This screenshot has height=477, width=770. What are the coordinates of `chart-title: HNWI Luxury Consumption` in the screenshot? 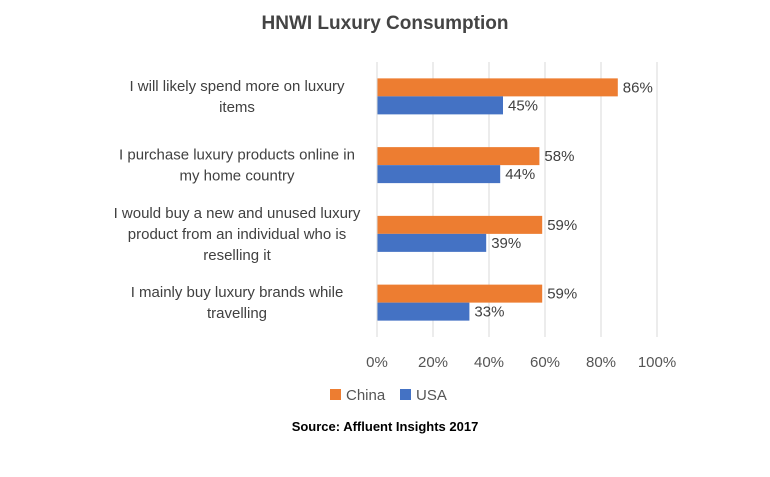 It's located at (385, 23).